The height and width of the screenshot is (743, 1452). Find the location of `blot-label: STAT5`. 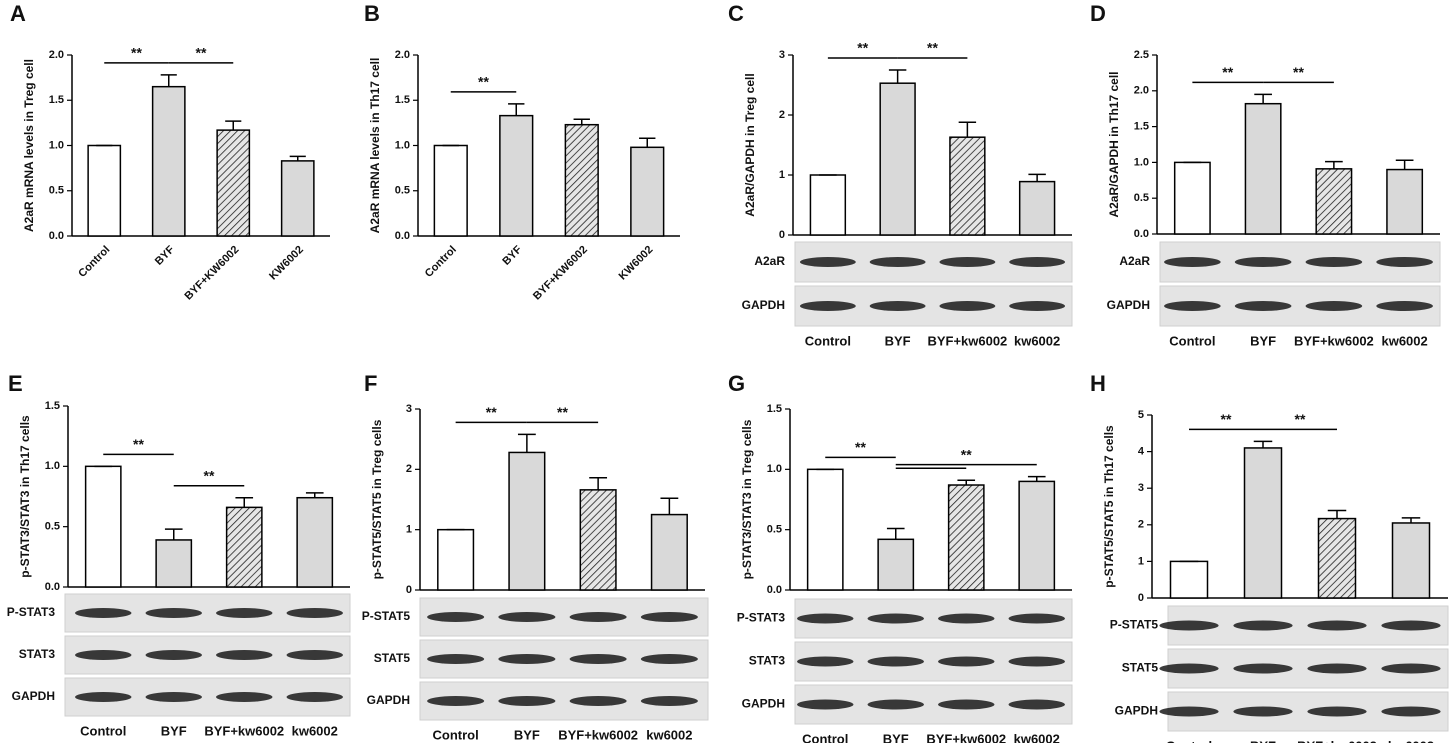

blot-label: STAT5 is located at coordinates (1140, 668).